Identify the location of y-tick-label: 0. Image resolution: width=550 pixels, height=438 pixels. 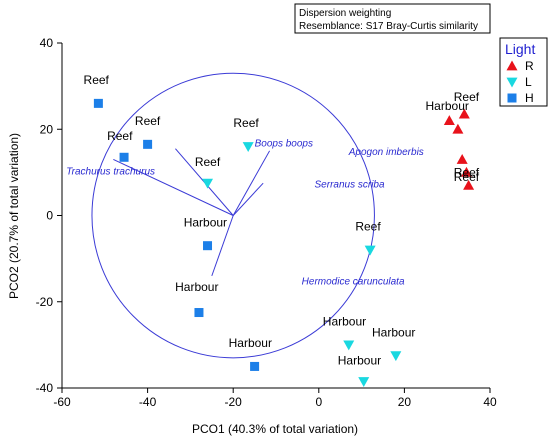
(49, 216).